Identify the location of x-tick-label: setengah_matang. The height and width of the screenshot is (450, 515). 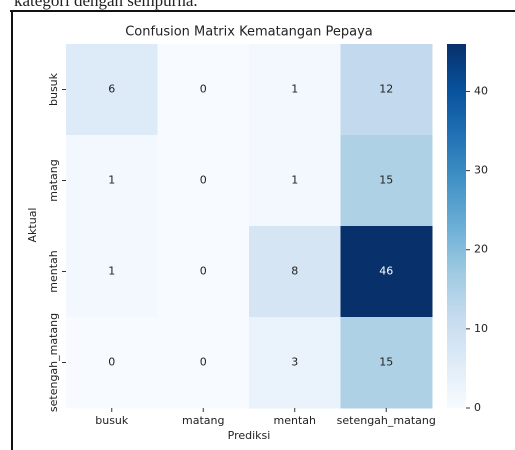
(386, 420).